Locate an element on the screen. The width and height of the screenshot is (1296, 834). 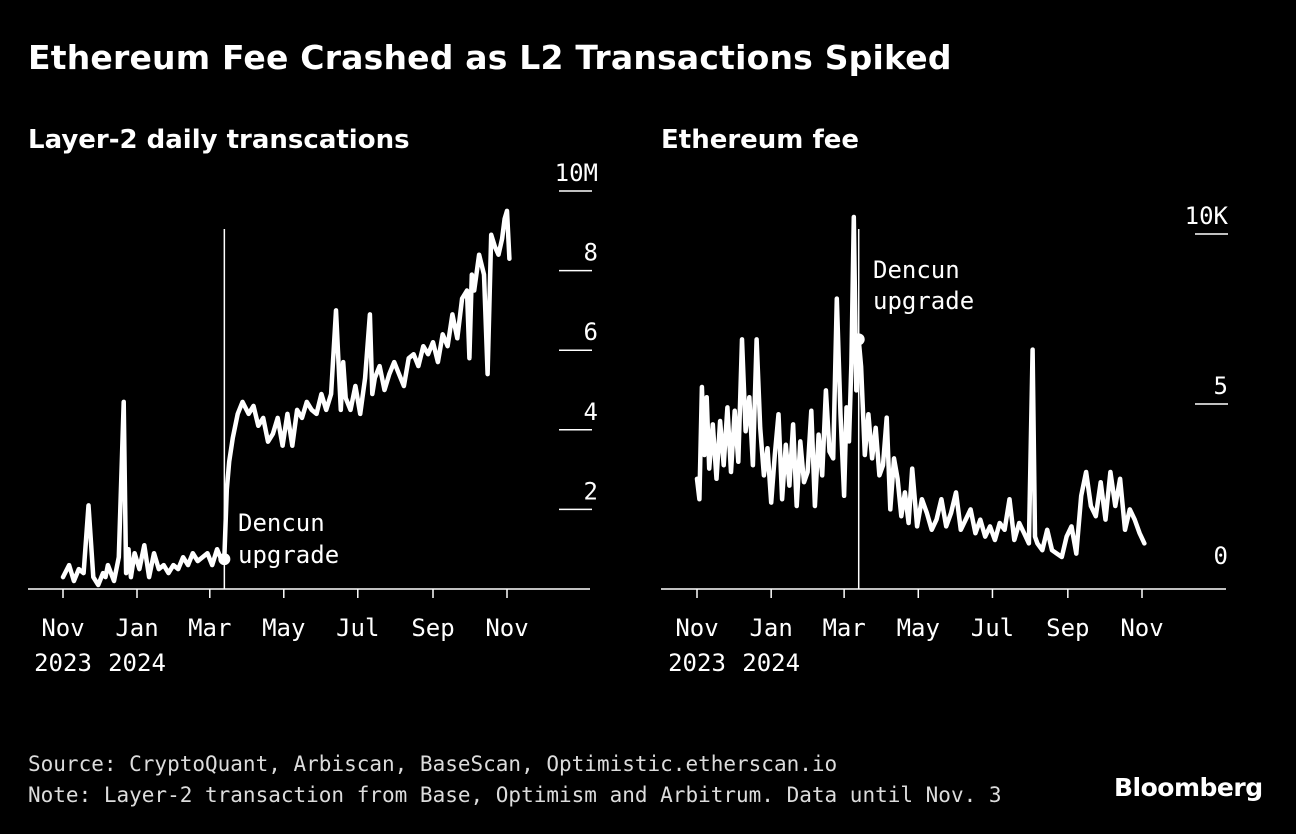
y-tick-label: 10K is located at coordinates (1207, 216).